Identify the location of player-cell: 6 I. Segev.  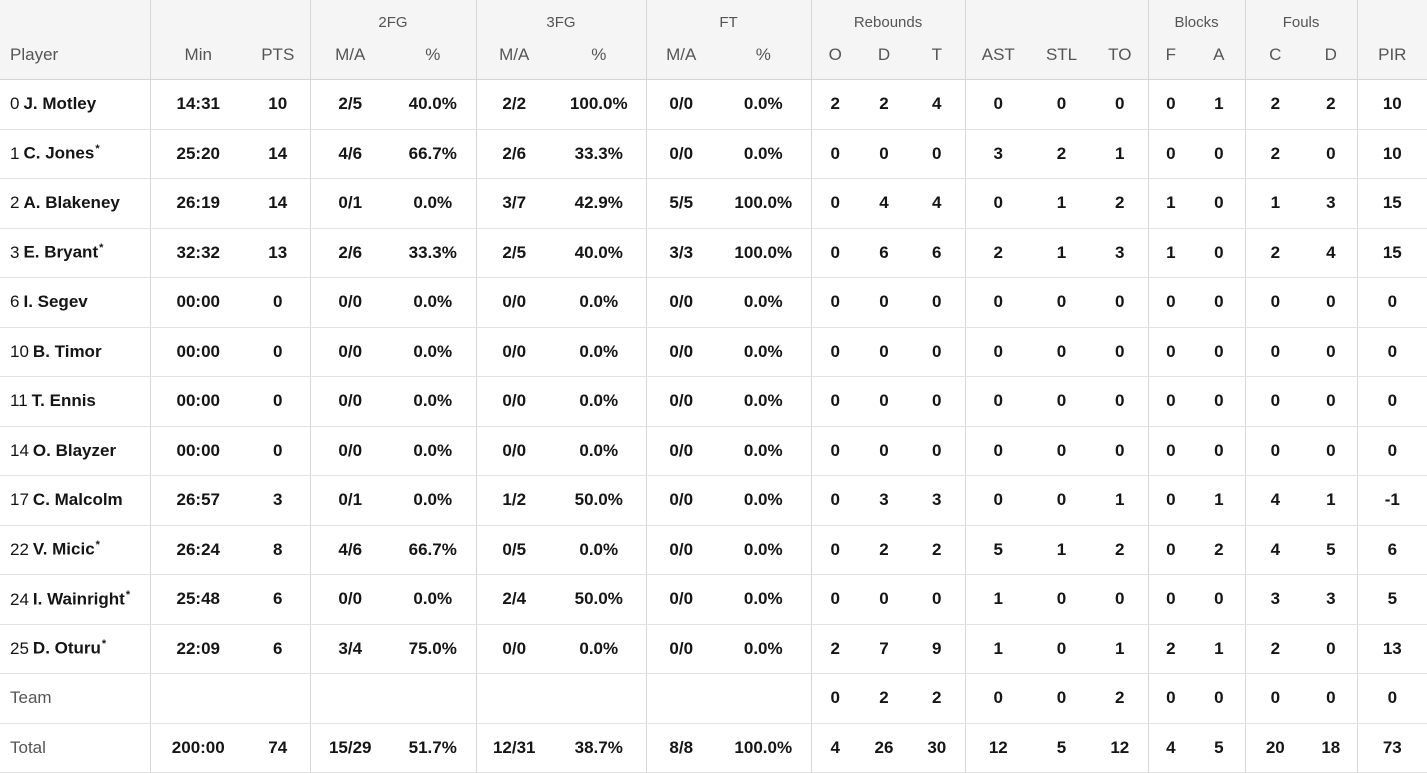
(75, 302).